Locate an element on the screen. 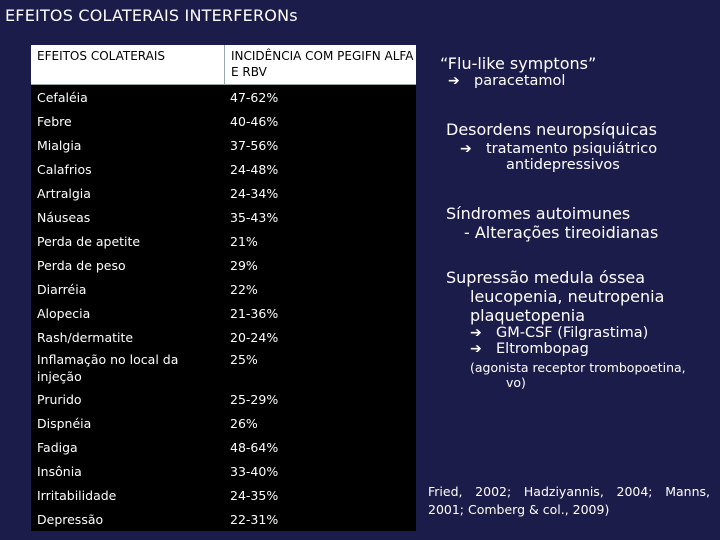 The image size is (720, 540). table-row: Febre 40-46% is located at coordinates (223, 121).